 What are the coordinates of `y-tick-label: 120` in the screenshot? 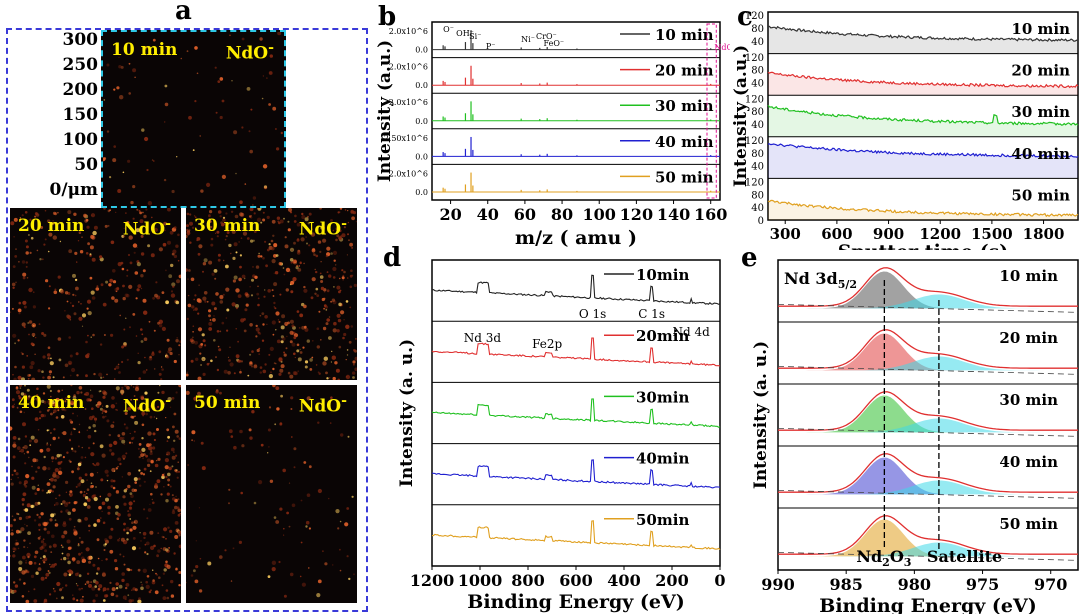 It's located at (754, 183).